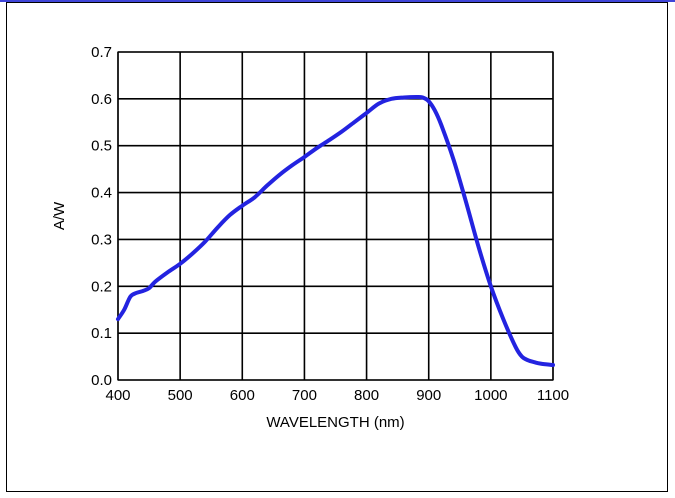 The width and height of the screenshot is (675, 498). I want to click on x-tick-label: 700, so click(304, 395).